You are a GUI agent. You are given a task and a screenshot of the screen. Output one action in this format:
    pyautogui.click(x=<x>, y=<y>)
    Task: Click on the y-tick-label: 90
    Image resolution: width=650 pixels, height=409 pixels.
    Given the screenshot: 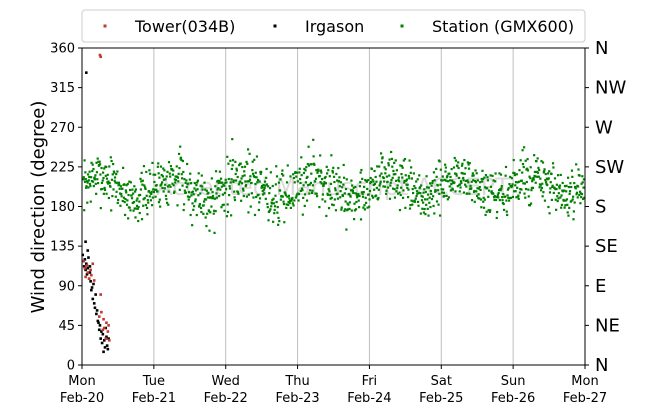 What is the action you would take?
    pyautogui.click(x=66, y=286)
    